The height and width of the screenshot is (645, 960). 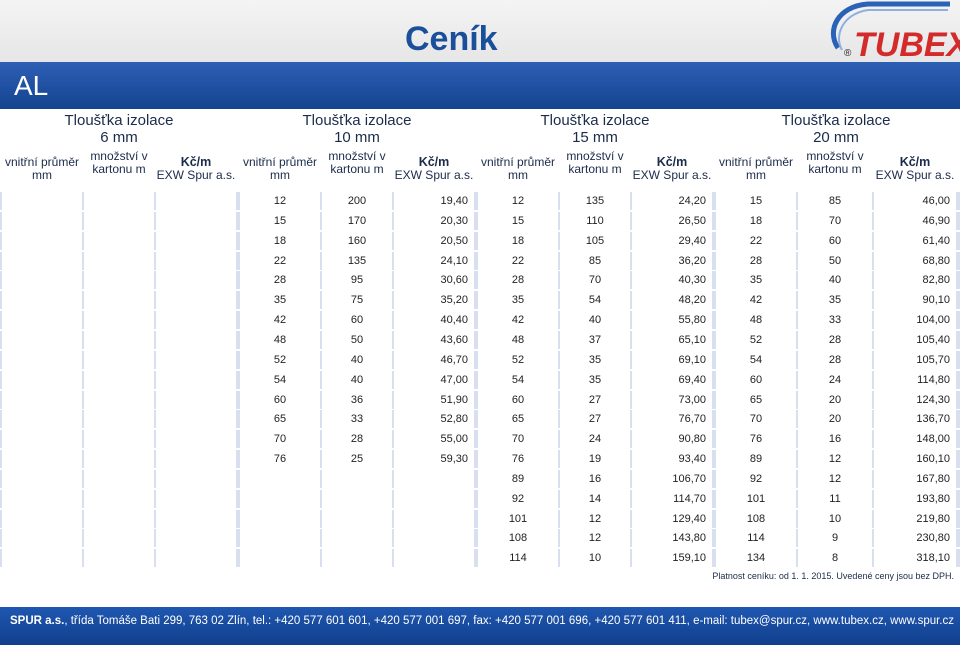 I want to click on cell-price: 69,40, so click(x=672, y=379).